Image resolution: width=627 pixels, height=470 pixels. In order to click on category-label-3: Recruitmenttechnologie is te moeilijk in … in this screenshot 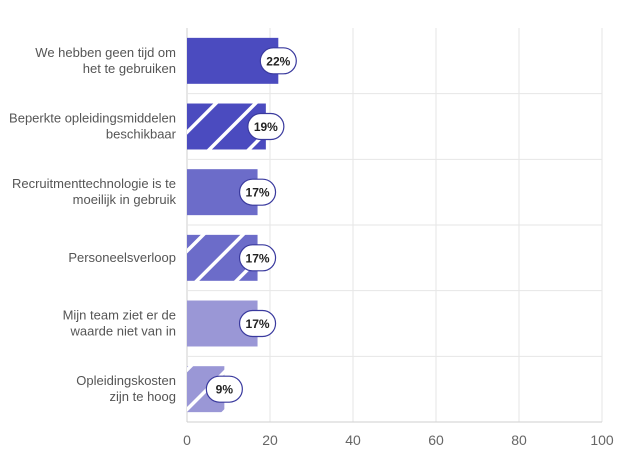, I will do `click(94, 191)`.